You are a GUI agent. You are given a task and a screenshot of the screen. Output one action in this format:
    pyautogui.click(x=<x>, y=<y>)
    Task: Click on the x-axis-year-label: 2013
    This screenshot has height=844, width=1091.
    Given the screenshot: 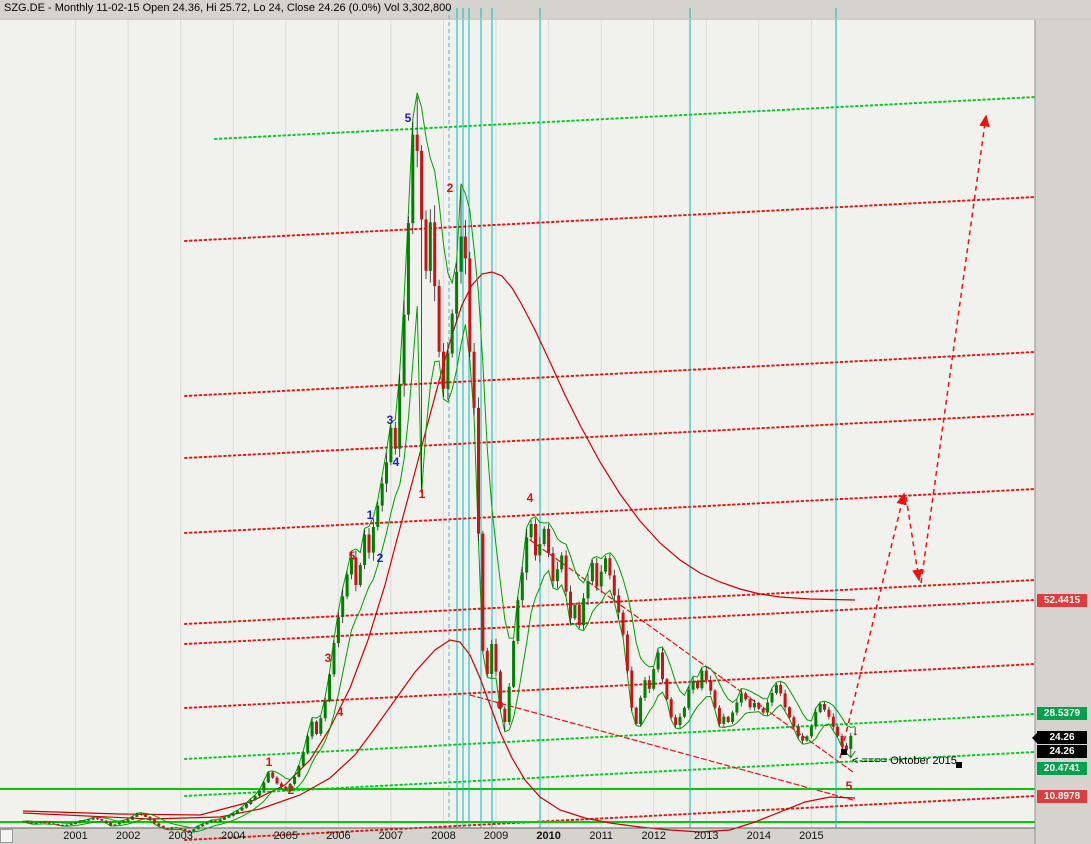 What is the action you would take?
    pyautogui.click(x=706, y=836)
    